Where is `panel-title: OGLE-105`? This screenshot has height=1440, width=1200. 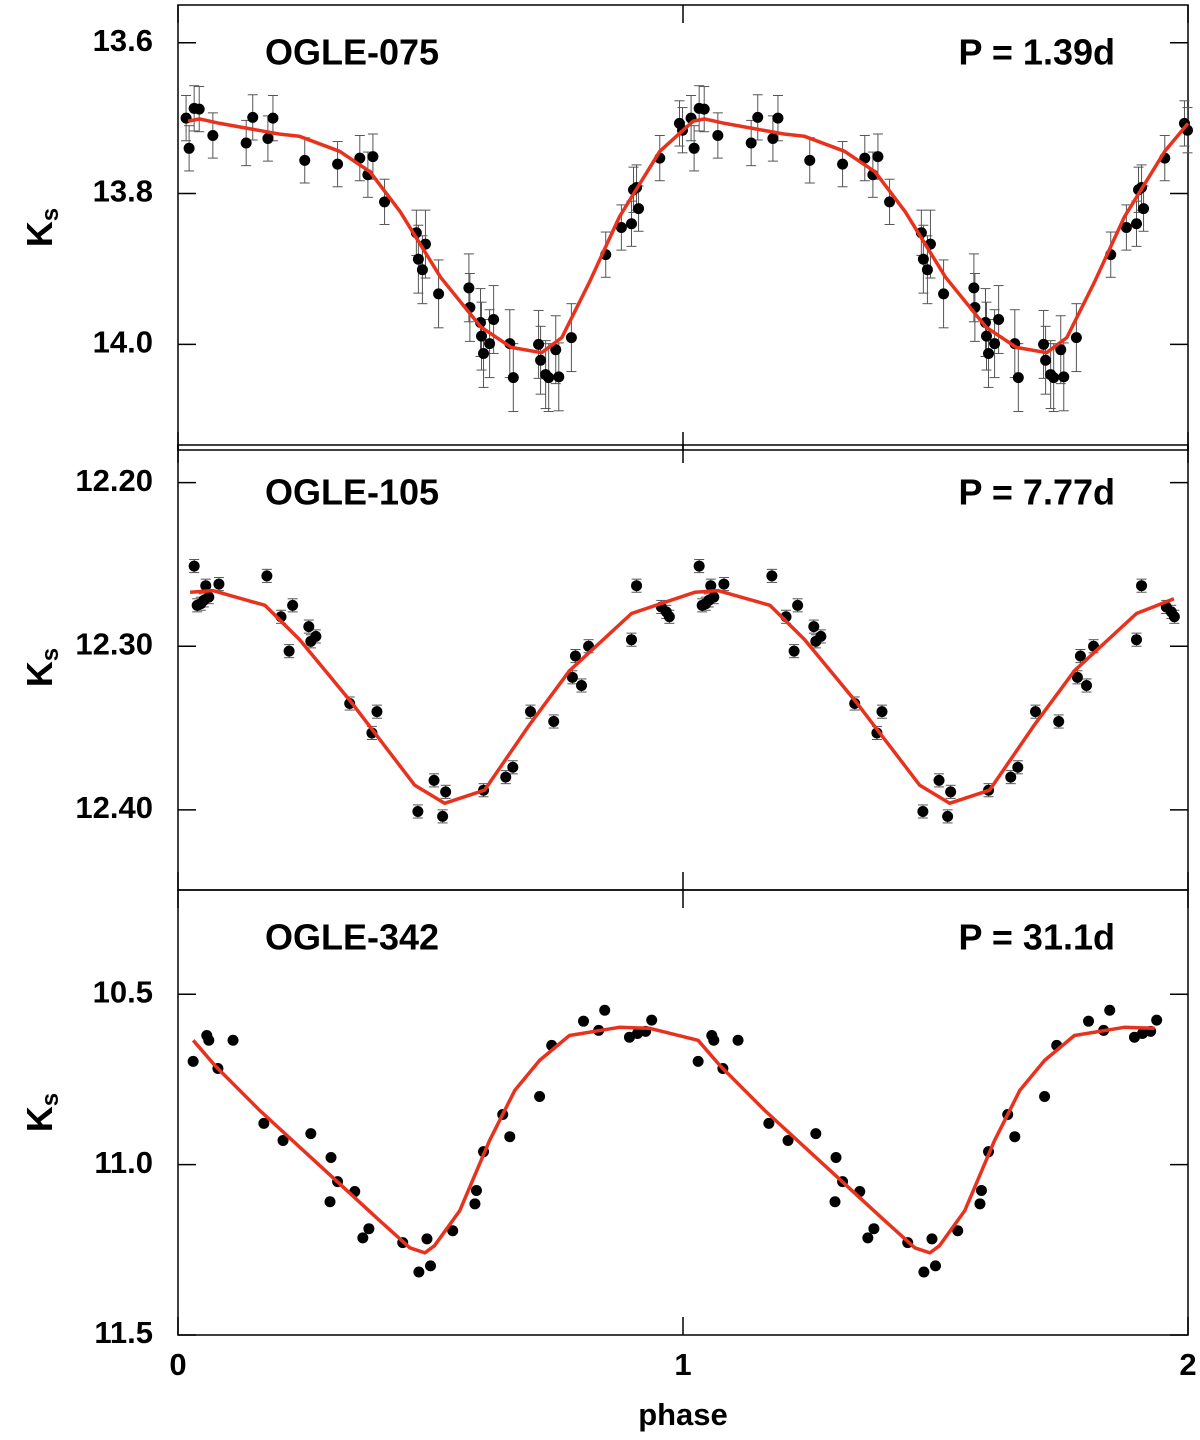
panel-title: OGLE-105 is located at coordinates (352, 492).